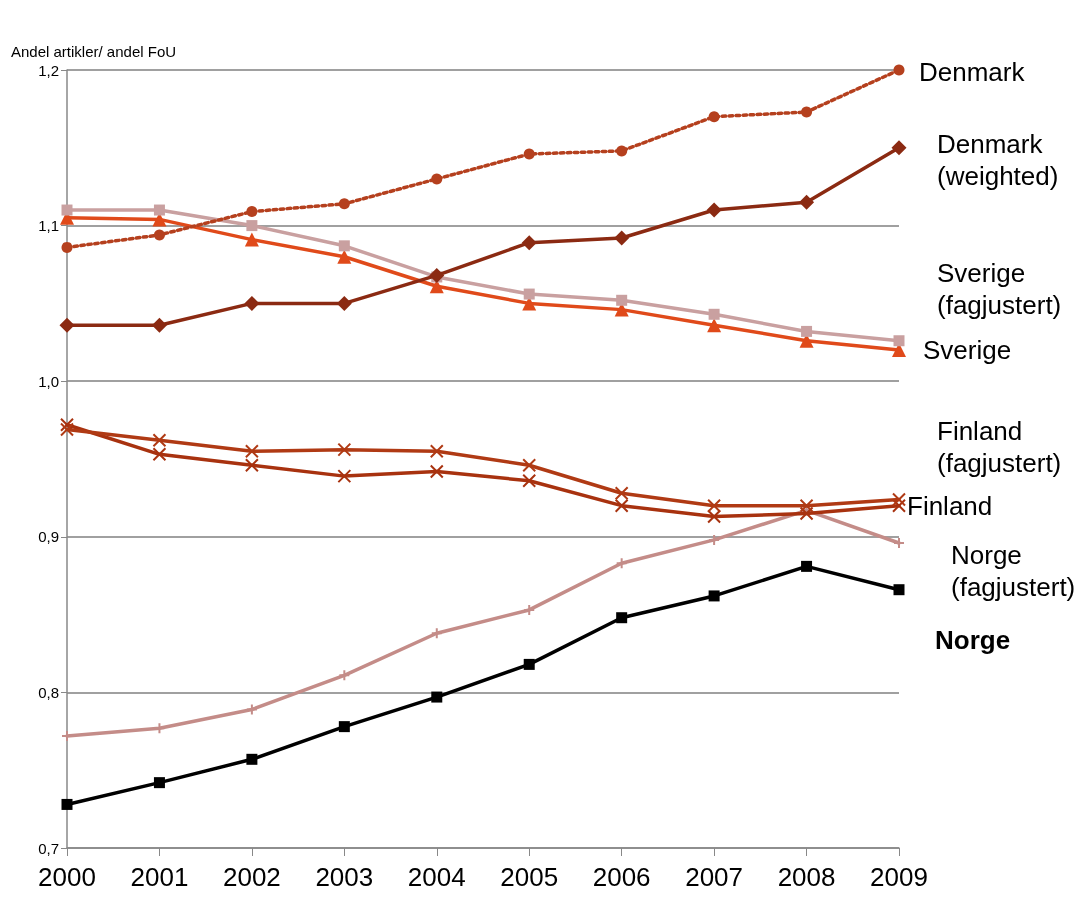 The image size is (1082, 914). Describe the element at coordinates (48, 70) in the screenshot. I see `y-tick-label: 1,2` at that location.